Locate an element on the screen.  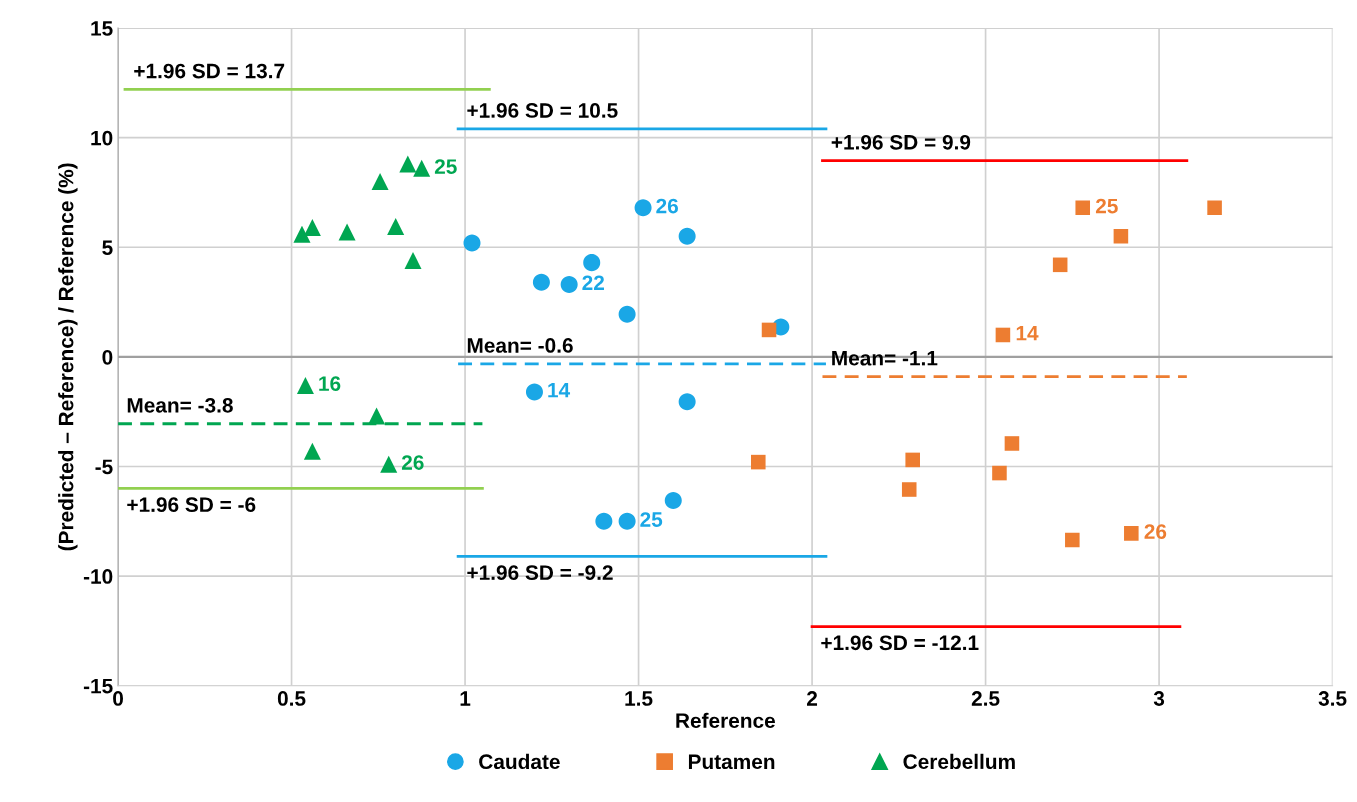
x-tick-label: 1 is located at coordinates (465, 698).